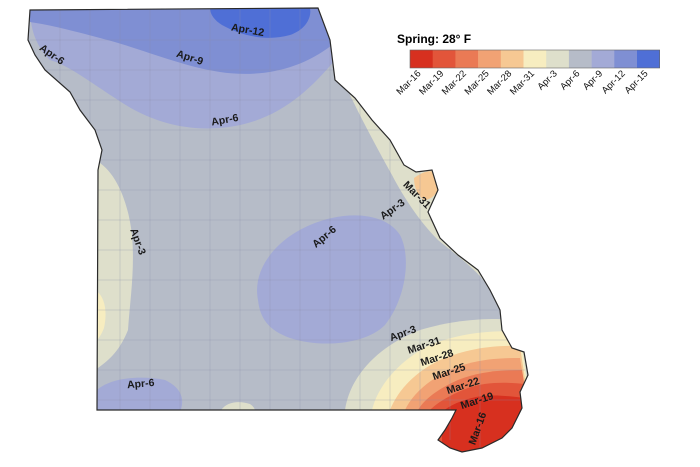 This screenshot has width=700, height=467. I want to click on legend-tick-label: Mar-19, so click(431, 82).